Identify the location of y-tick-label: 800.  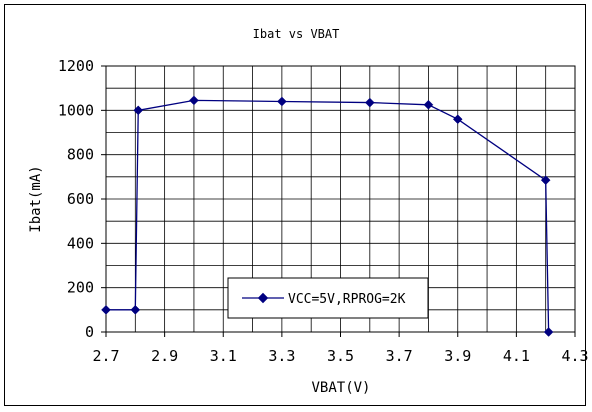
(80, 155).